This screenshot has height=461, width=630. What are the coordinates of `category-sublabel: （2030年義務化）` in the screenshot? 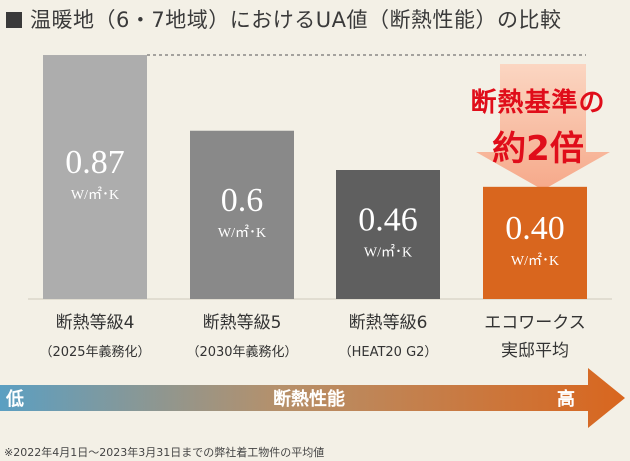 It's located at (241, 352).